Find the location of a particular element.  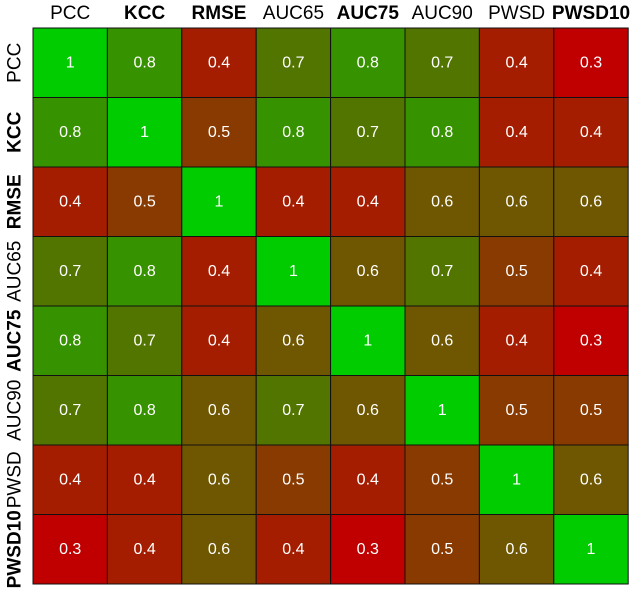

row-label-auc90: AUC90 is located at coordinates (15, 410).